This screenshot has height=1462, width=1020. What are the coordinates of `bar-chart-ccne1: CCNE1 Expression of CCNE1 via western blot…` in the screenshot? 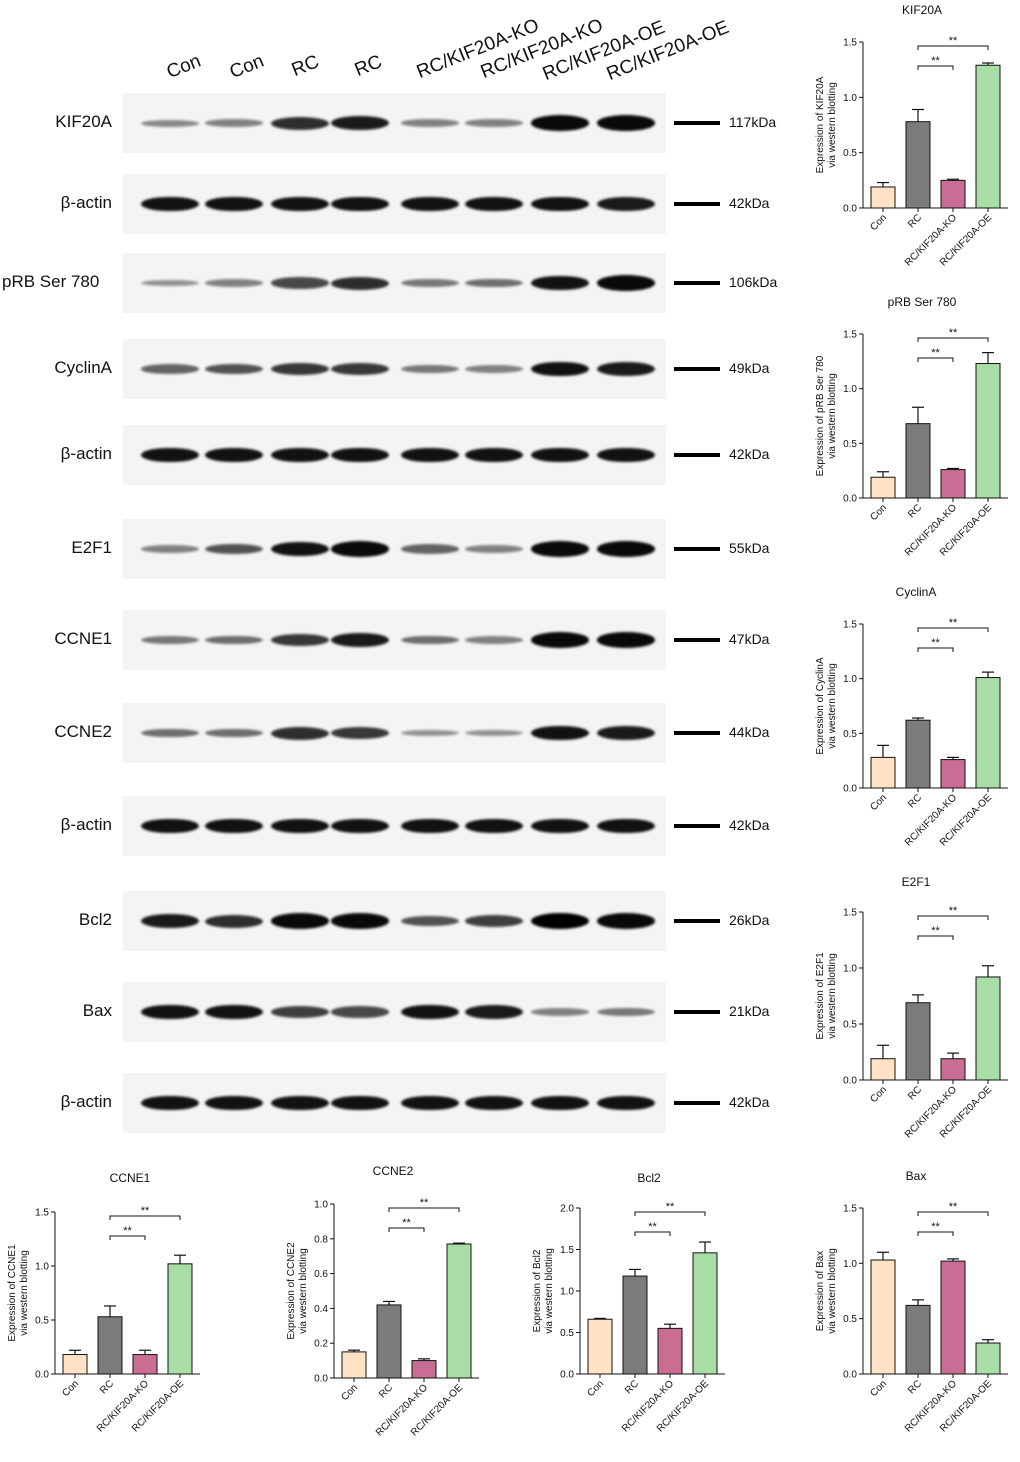 It's located at (103, 1302).